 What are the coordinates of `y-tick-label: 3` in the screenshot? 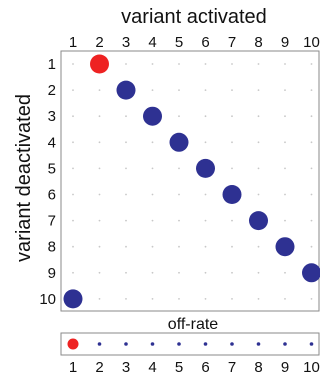 It's located at (52, 116).